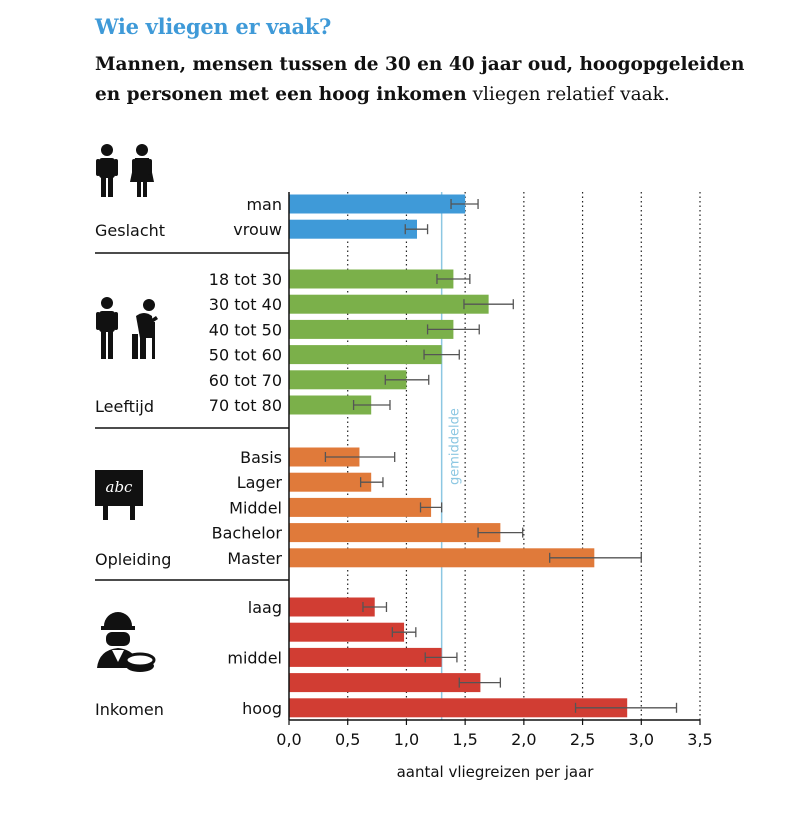 The height and width of the screenshot is (818, 792). What do you see at coordinates (247, 533) in the screenshot?
I see `category-label: Bachelor` at bounding box center [247, 533].